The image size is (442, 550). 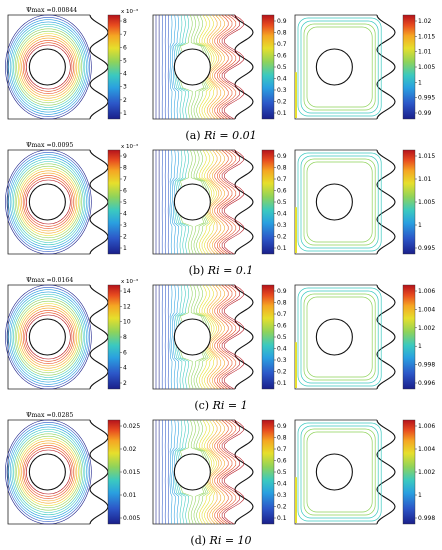 I want to click on subfigure-caption: (b) Ri = 0.1, so click(x=221, y=270).